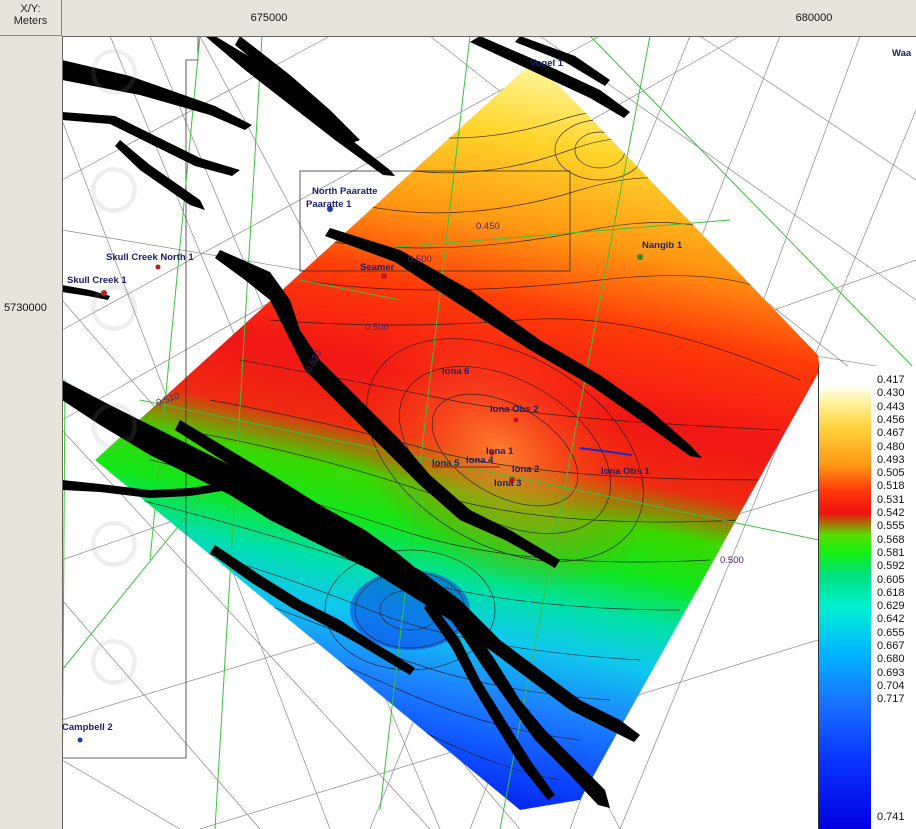  I want to click on coordinate-units-label: X/Y: Meters, so click(31, 18).